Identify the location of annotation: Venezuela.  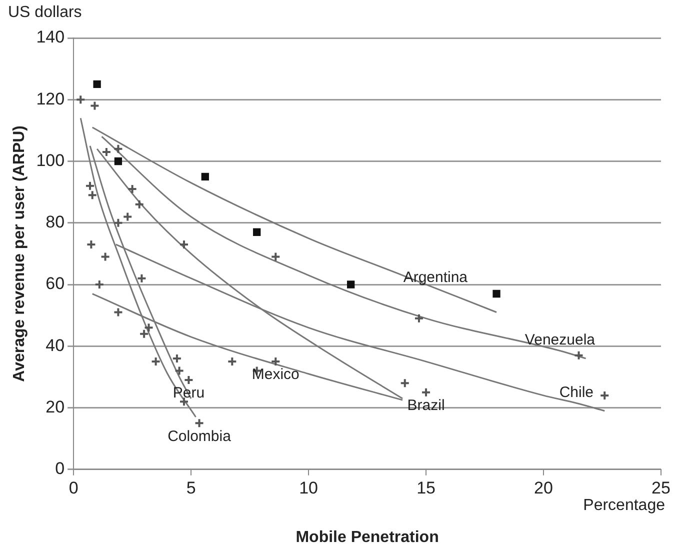
(560, 339).